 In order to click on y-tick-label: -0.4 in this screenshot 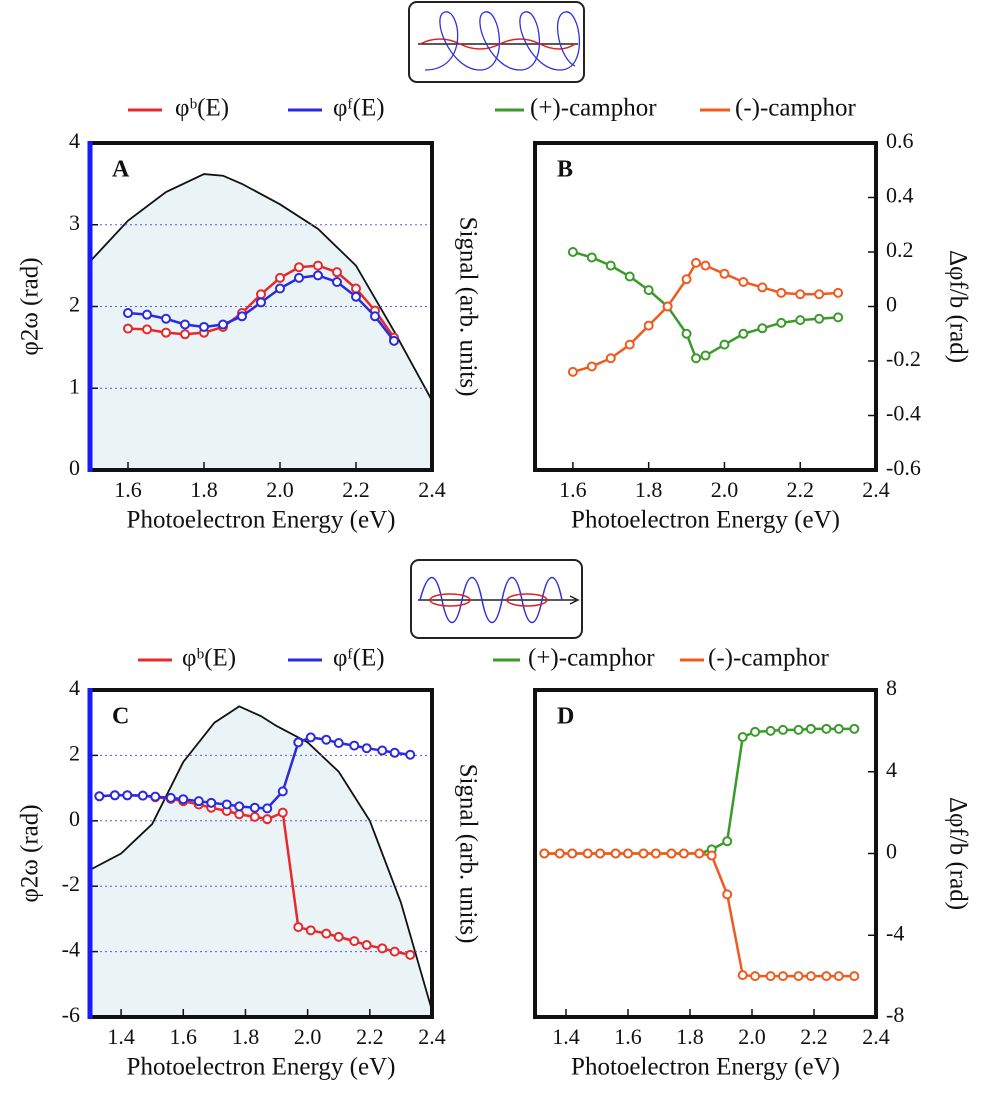, I will do `click(903, 413)`.